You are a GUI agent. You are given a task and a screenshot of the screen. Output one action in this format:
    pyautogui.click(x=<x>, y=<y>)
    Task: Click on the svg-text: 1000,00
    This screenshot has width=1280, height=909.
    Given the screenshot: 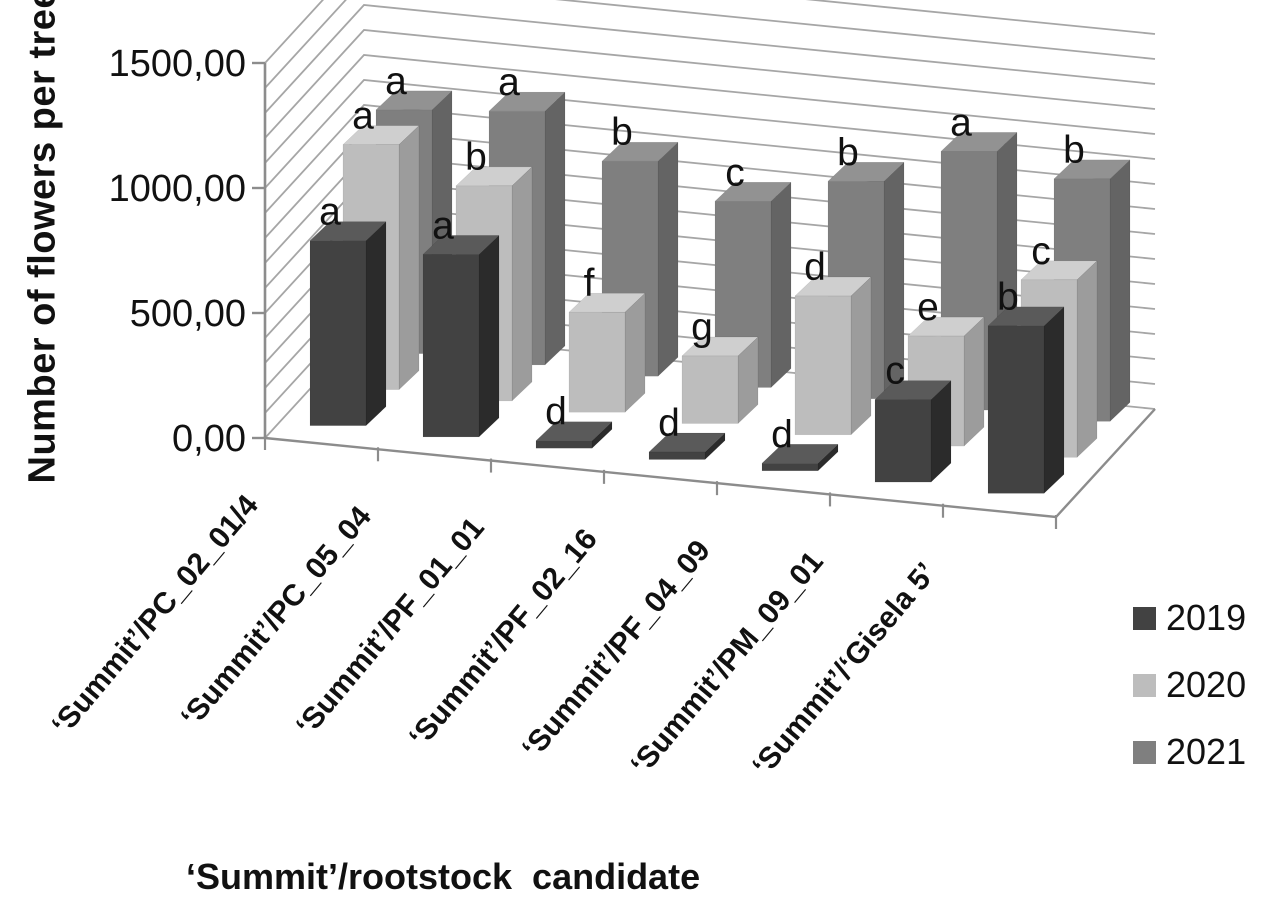 What is the action you would take?
    pyautogui.click(x=177, y=189)
    